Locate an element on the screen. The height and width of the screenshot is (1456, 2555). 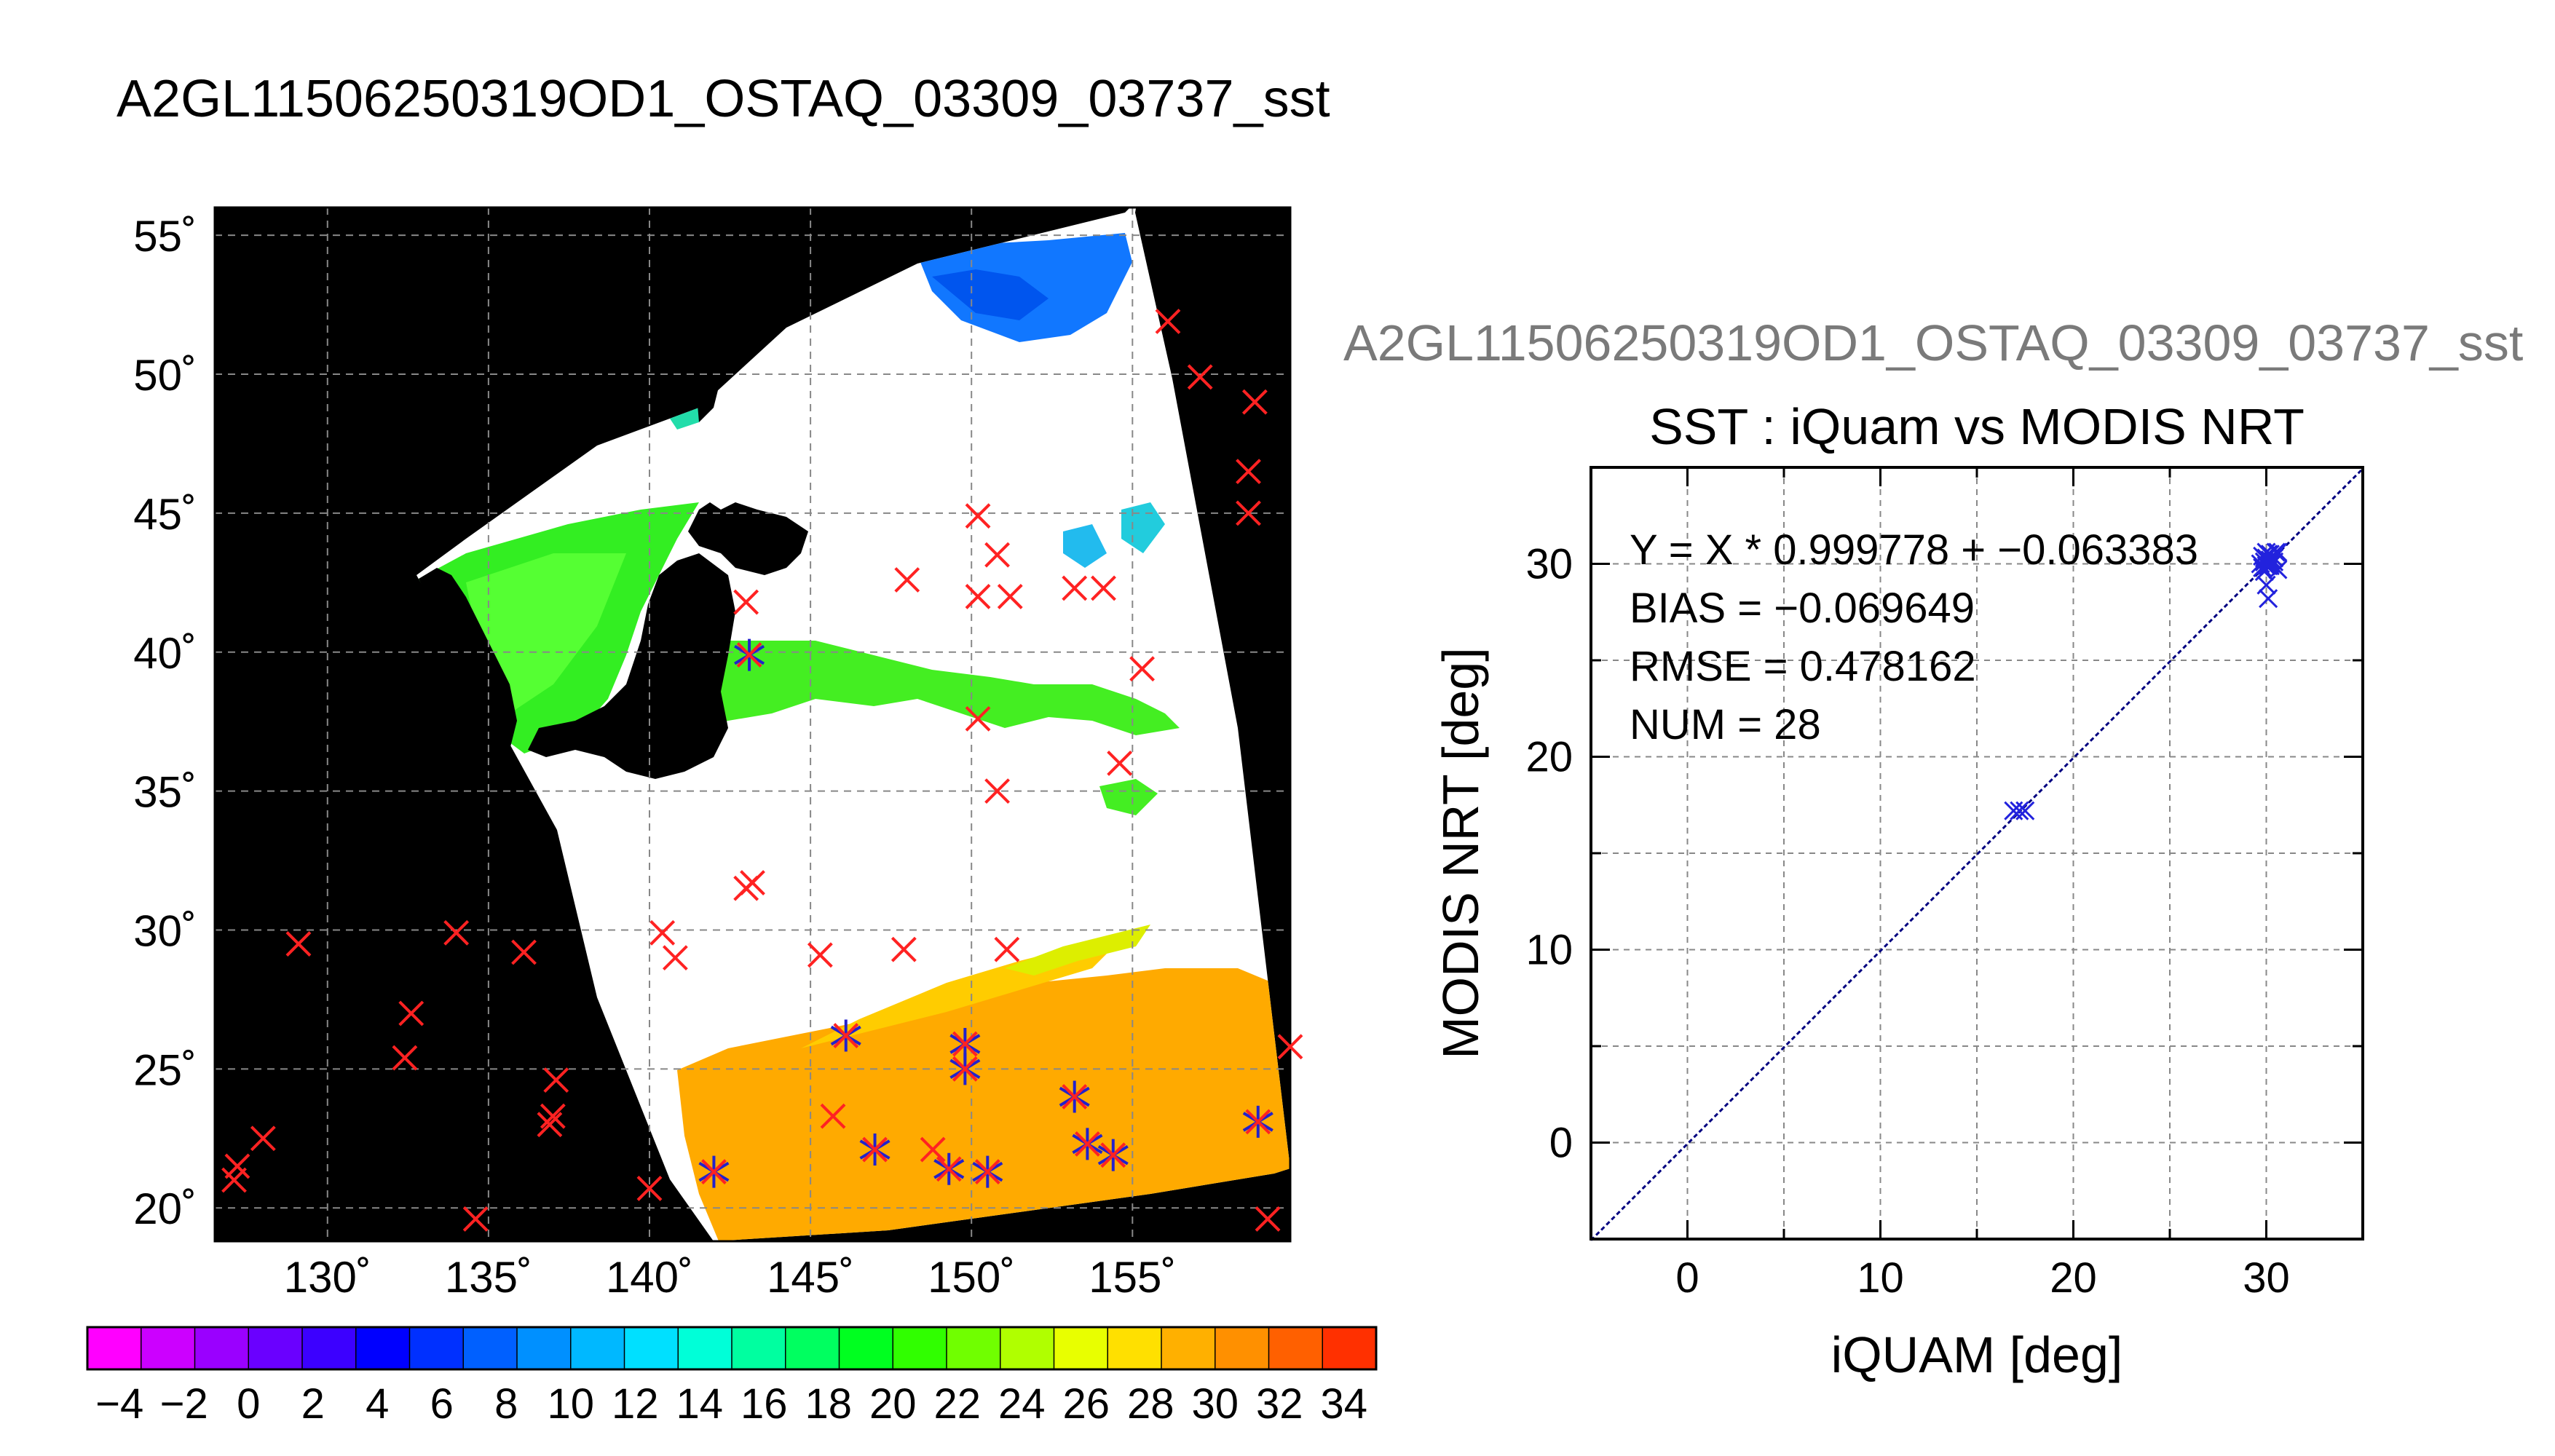
colorbar-tick-label: 4 is located at coordinates (377, 1404).